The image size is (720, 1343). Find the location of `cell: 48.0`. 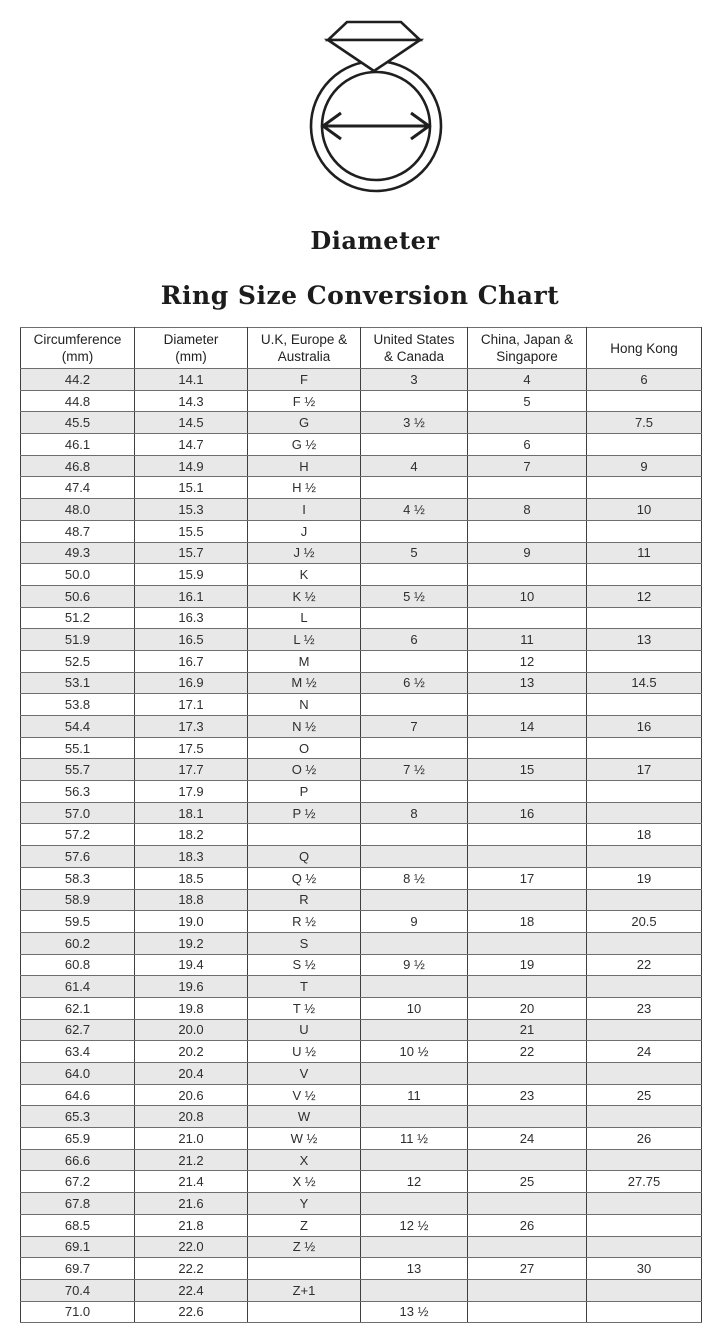

cell: 48.0 is located at coordinates (77, 509).